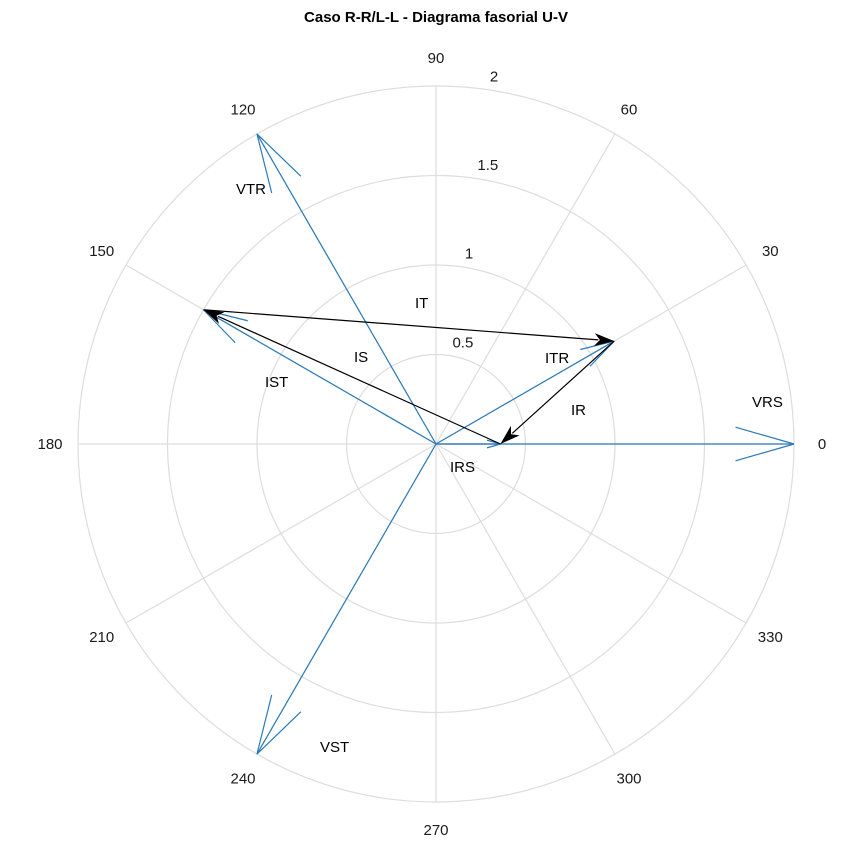 Image resolution: width=852 pixels, height=855 pixels. Describe the element at coordinates (628, 778) in the screenshot. I see `angle-tick-label: 300` at that location.